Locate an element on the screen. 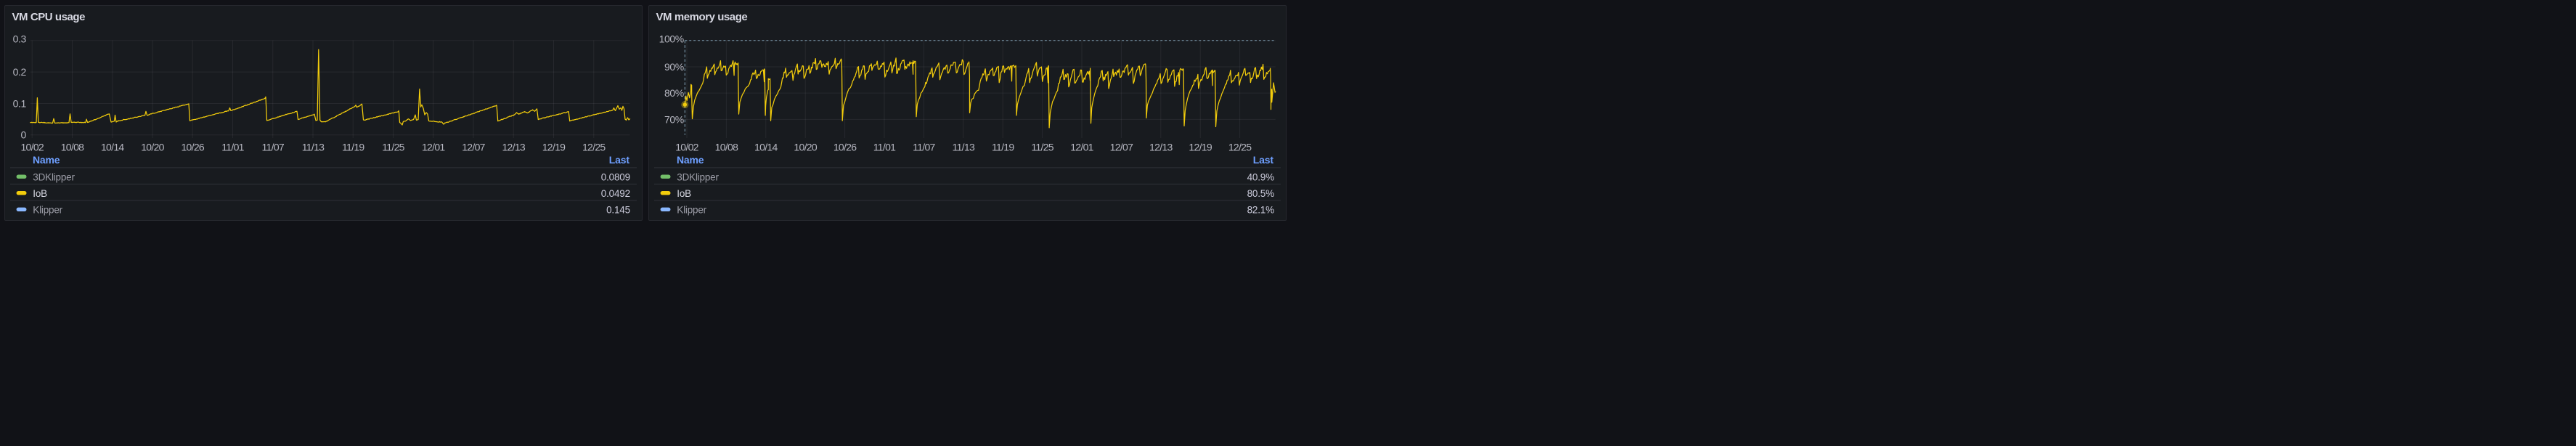 Image resolution: width=2576 pixels, height=446 pixels. svg-text: 82.1% is located at coordinates (1260, 209).